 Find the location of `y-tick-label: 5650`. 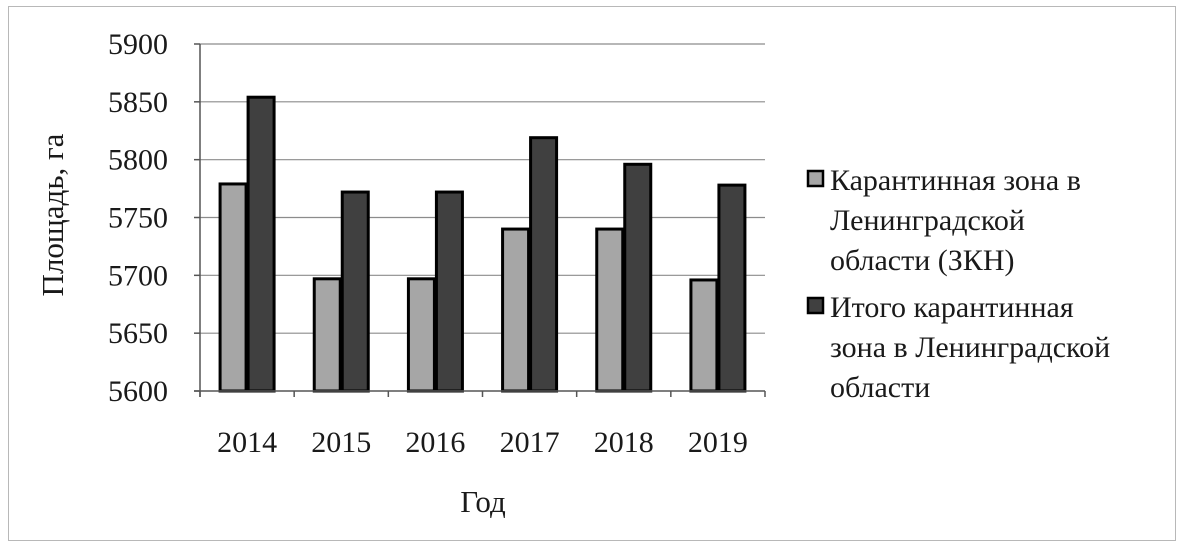

y-tick-label: 5650 is located at coordinates (138, 333).